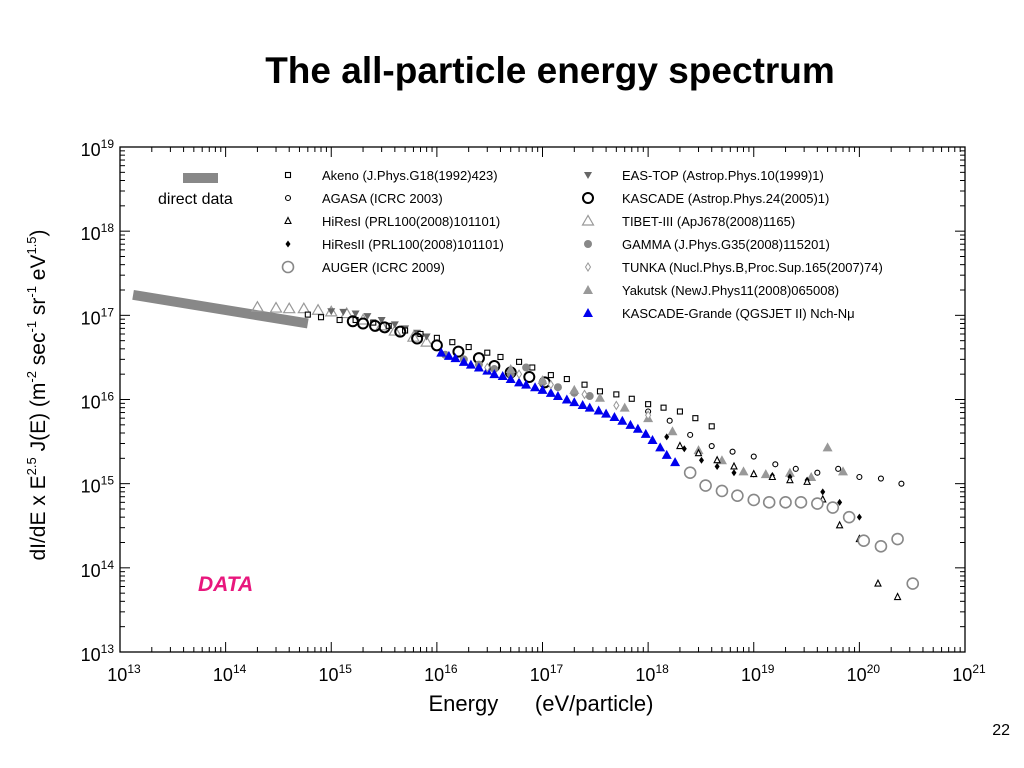 The image size is (1024, 768). I want to click on x-tick-label: 1019, so click(758, 673).